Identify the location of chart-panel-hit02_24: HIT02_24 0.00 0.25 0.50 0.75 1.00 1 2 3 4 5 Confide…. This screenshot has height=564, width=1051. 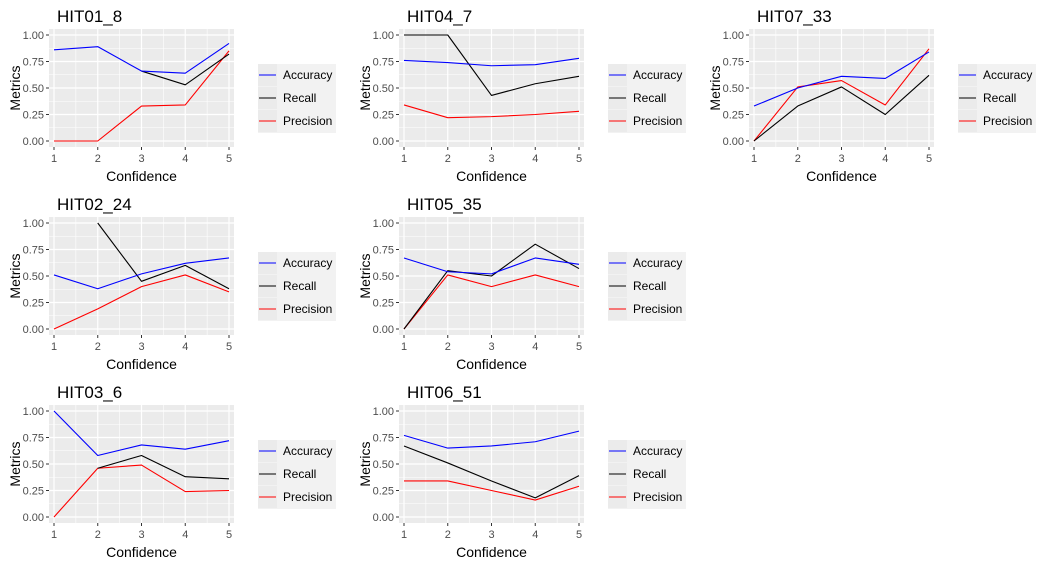
(171, 283).